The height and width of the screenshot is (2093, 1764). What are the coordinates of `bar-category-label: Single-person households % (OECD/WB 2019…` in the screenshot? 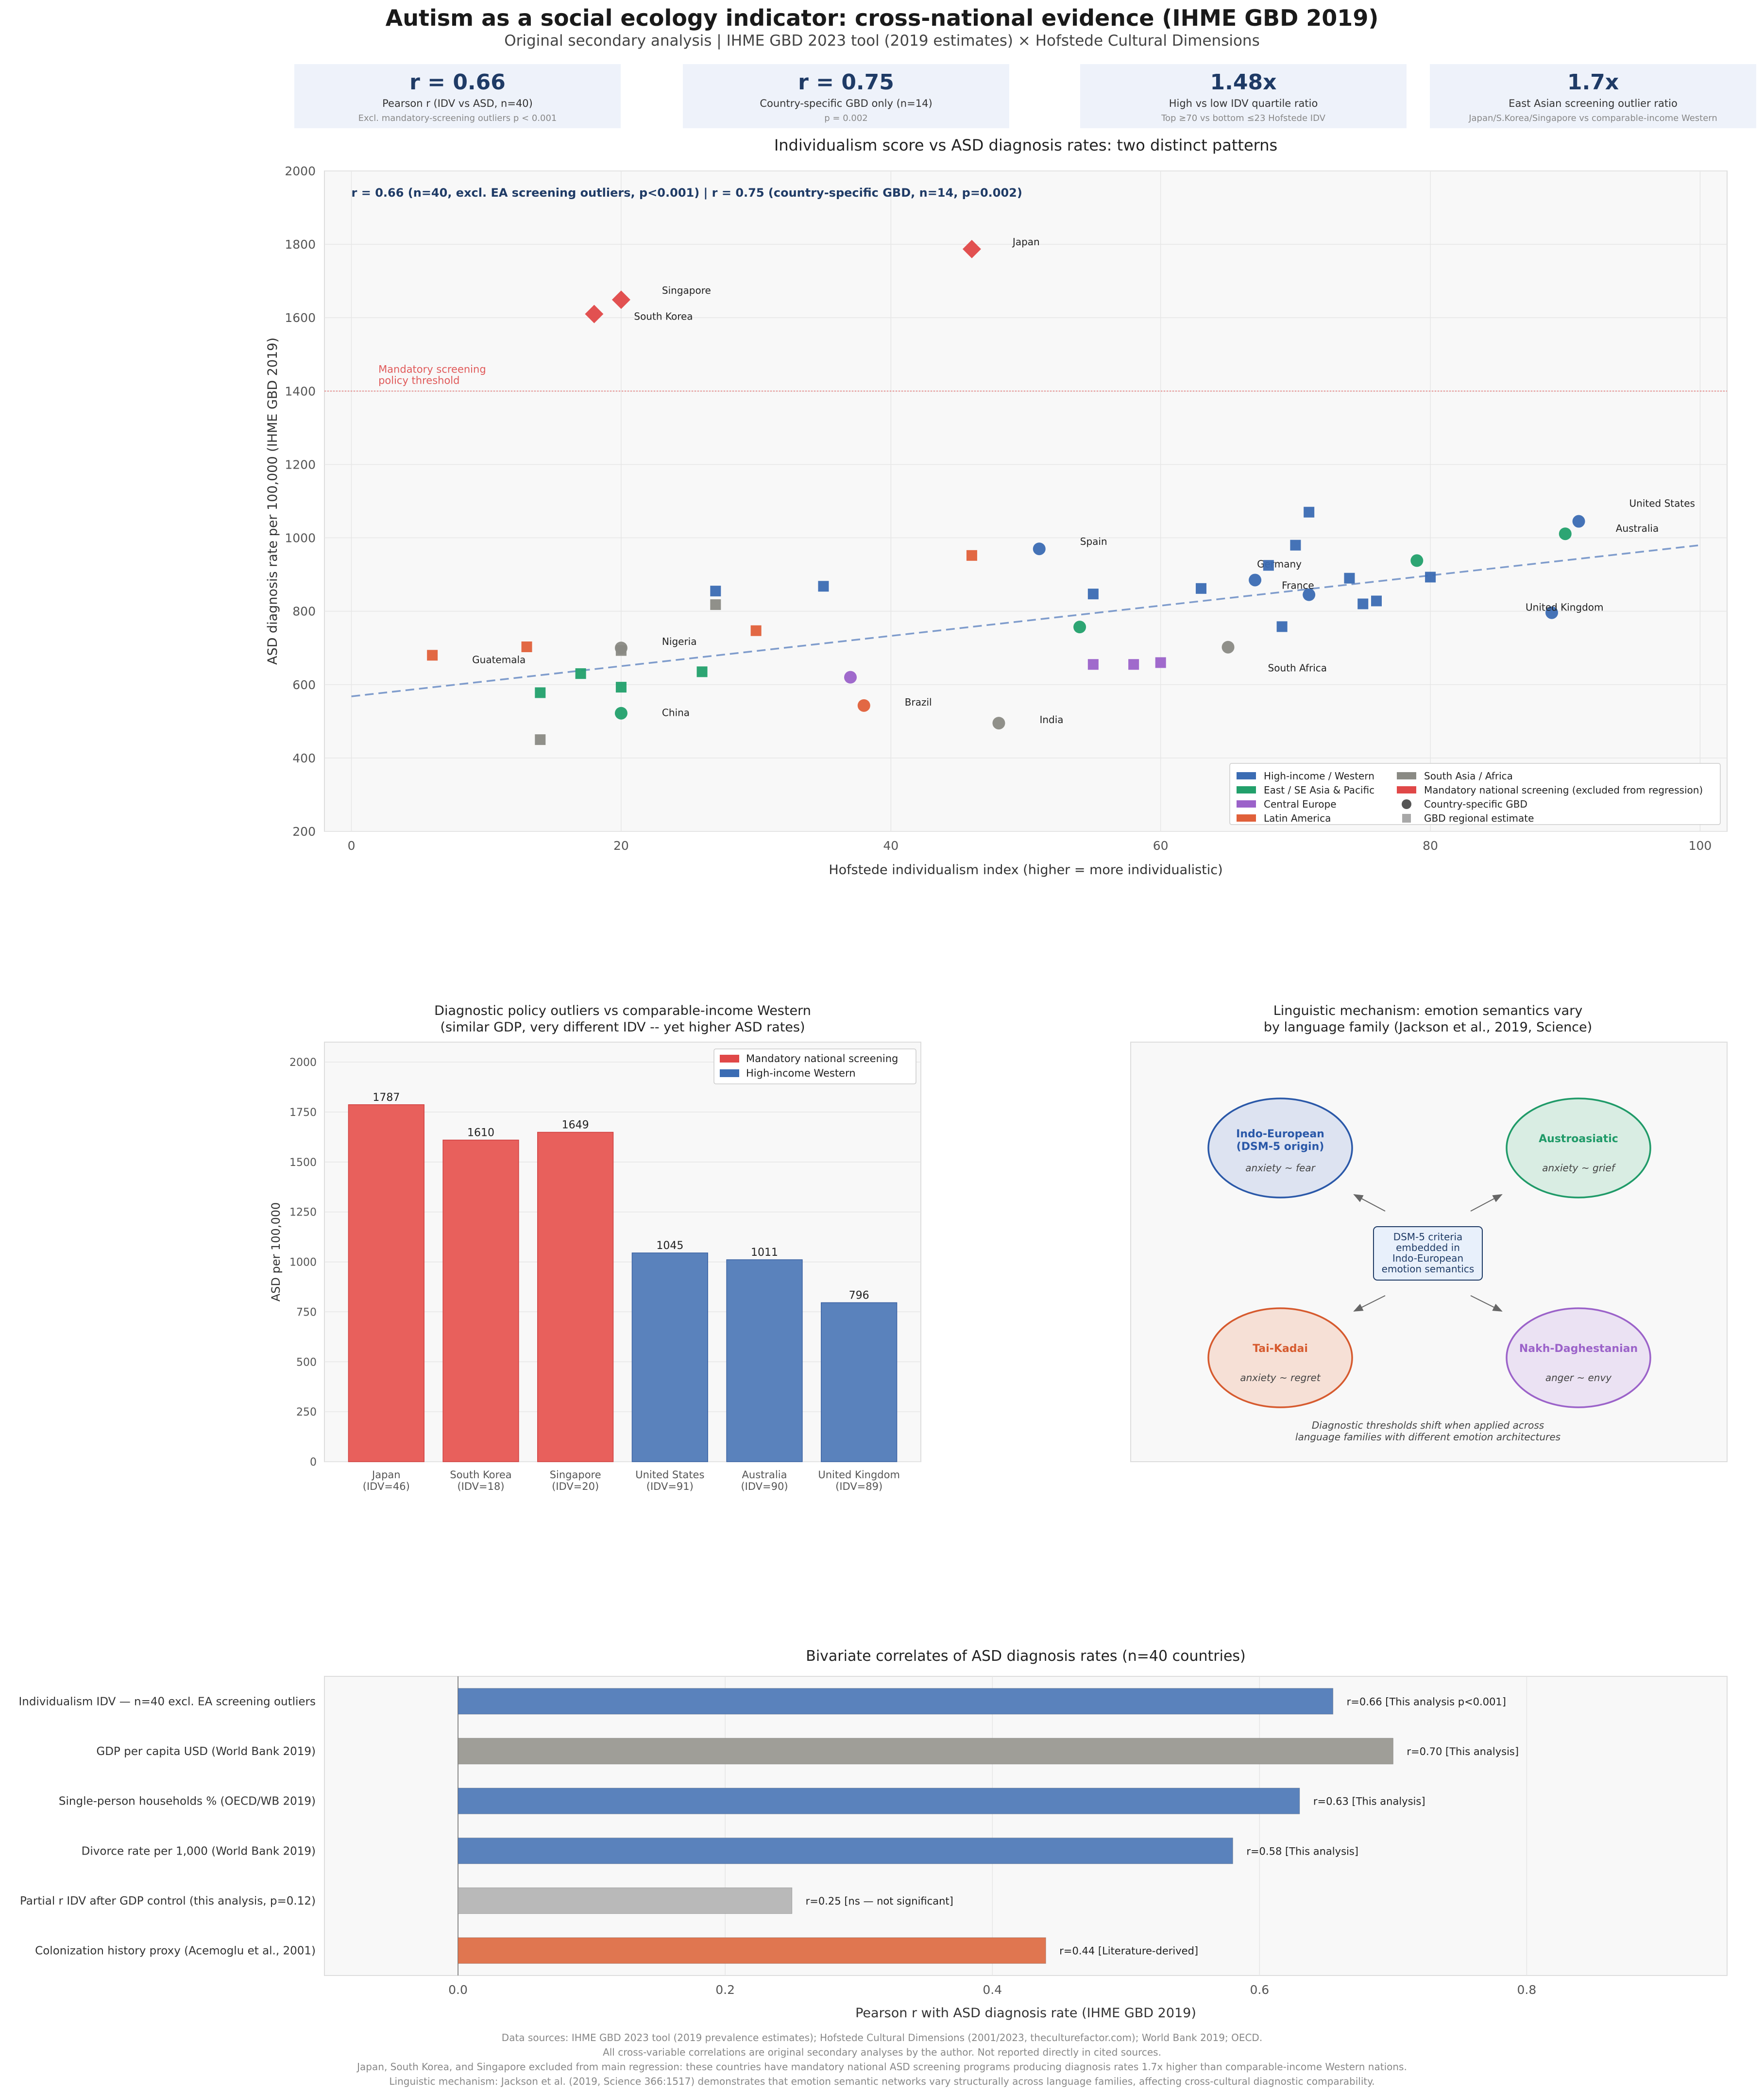 It's located at (187, 1802).